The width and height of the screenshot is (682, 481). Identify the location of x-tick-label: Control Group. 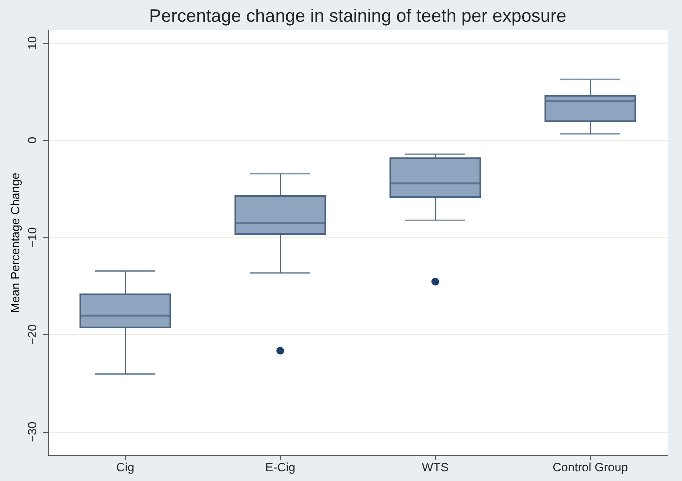
(590, 467).